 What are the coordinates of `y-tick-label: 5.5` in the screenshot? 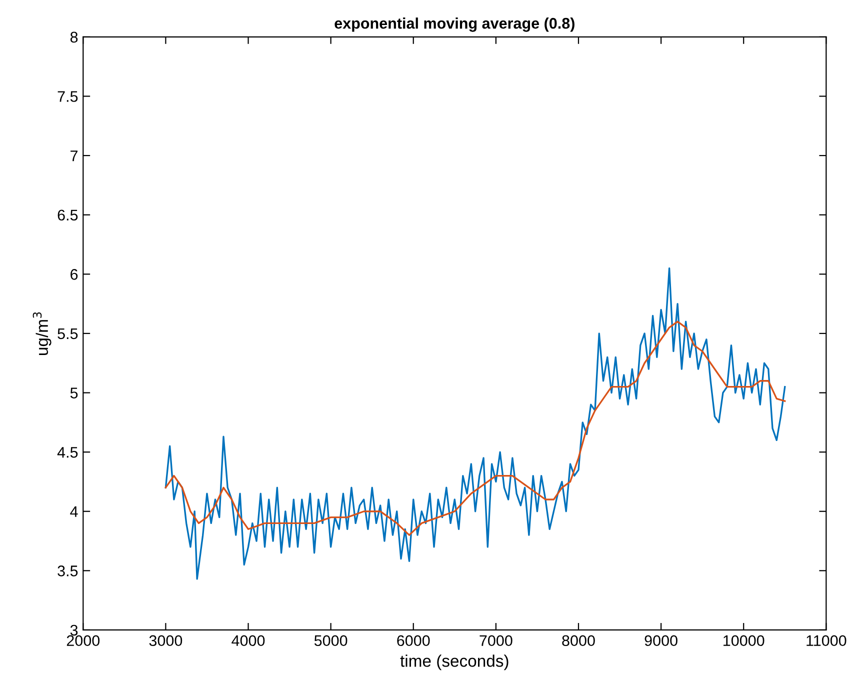 It's located at (68, 334).